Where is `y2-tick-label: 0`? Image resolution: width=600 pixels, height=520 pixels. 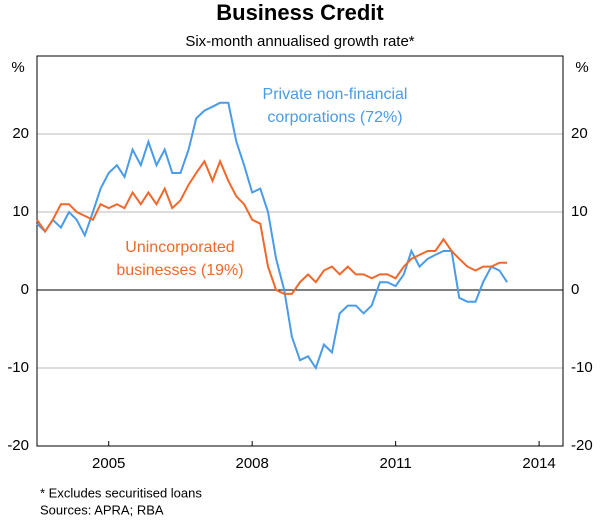
y2-tick-label: 0 is located at coordinates (575, 289).